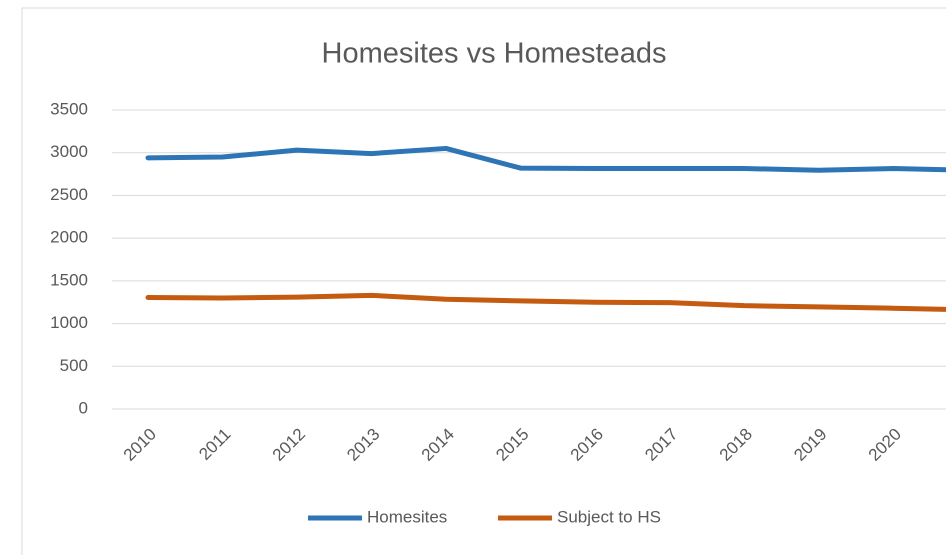 The image size is (946, 555). I want to click on y-tick-label: 3500, so click(69, 108).